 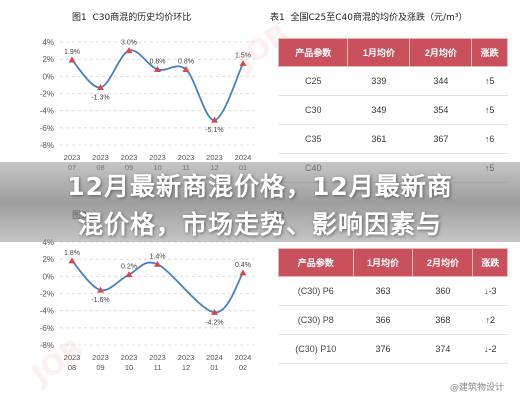 What do you see at coordinates (214, 367) in the screenshot?
I see `x-tick-label: 01` at bounding box center [214, 367].